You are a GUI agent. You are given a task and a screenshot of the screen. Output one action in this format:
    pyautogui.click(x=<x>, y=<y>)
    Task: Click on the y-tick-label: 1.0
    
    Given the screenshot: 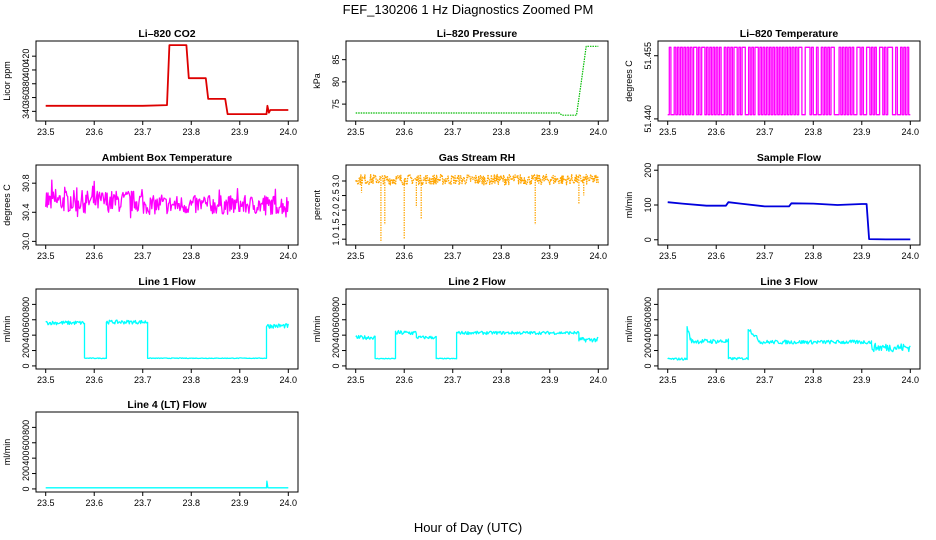 What is the action you would take?
    pyautogui.click(x=336, y=239)
    